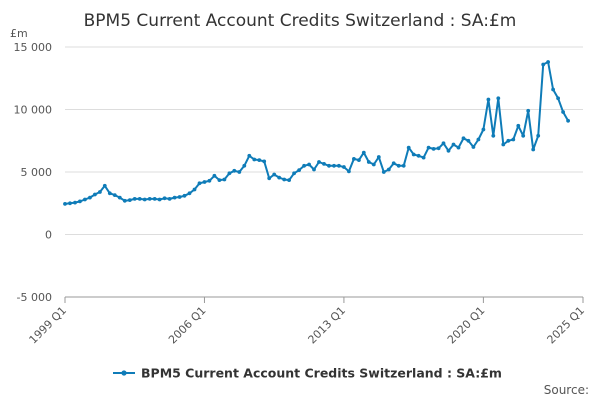 This screenshot has height=404, width=600. Describe the element at coordinates (34, 297) in the screenshot. I see `y-tick-label: -5 000` at that location.